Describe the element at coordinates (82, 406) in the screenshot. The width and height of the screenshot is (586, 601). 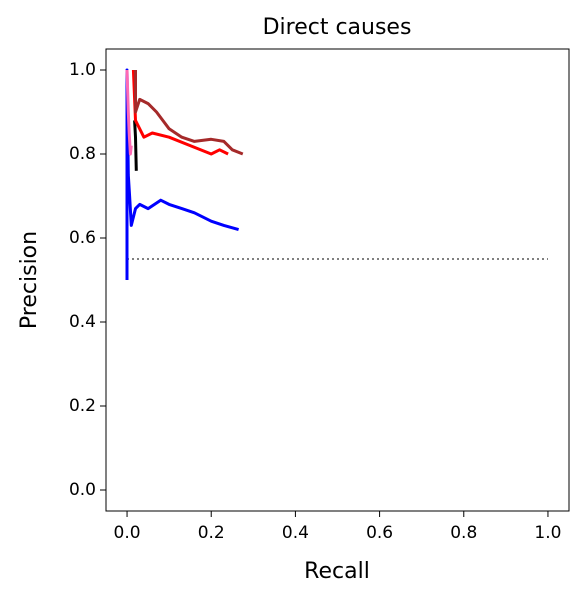
I see `y-tick-label: 0.2` at that location.